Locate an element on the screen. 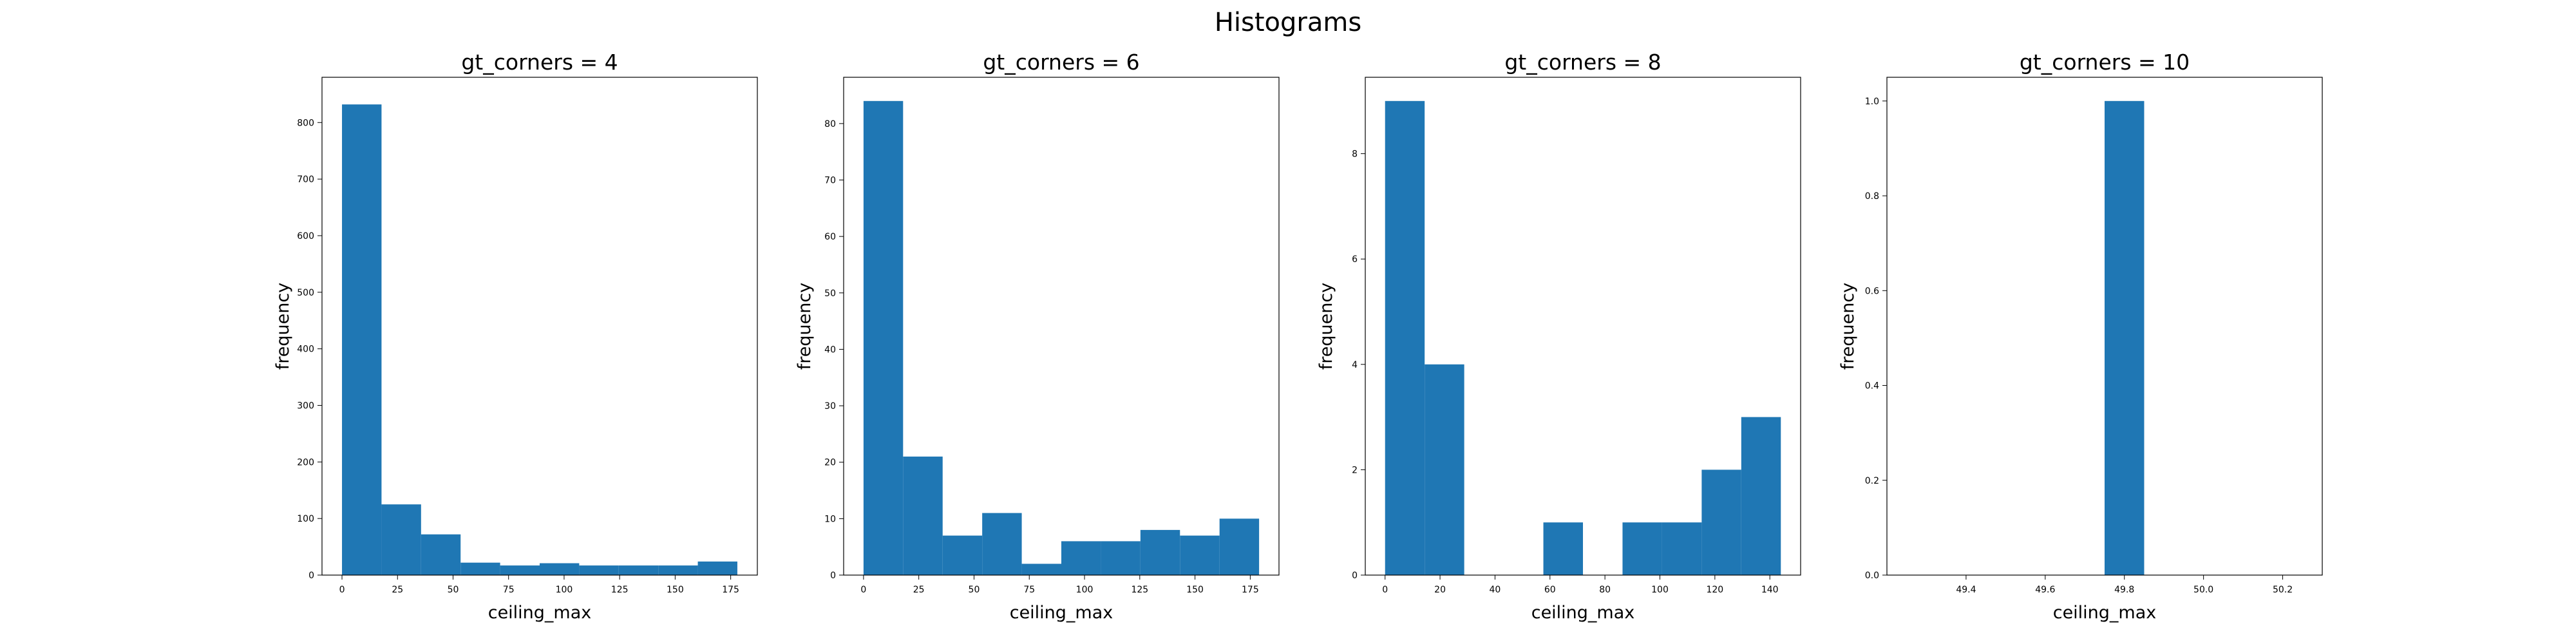 The width and height of the screenshot is (2576, 644). y-tick-label: 0.0 is located at coordinates (1872, 576).